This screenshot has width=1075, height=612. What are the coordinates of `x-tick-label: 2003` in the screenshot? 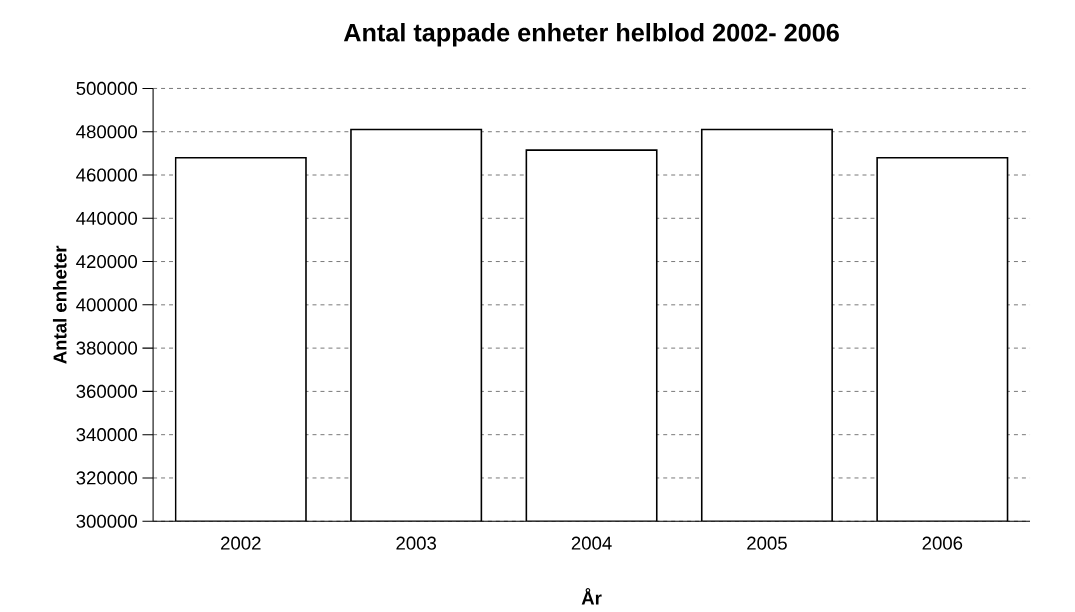 It's located at (416, 543).